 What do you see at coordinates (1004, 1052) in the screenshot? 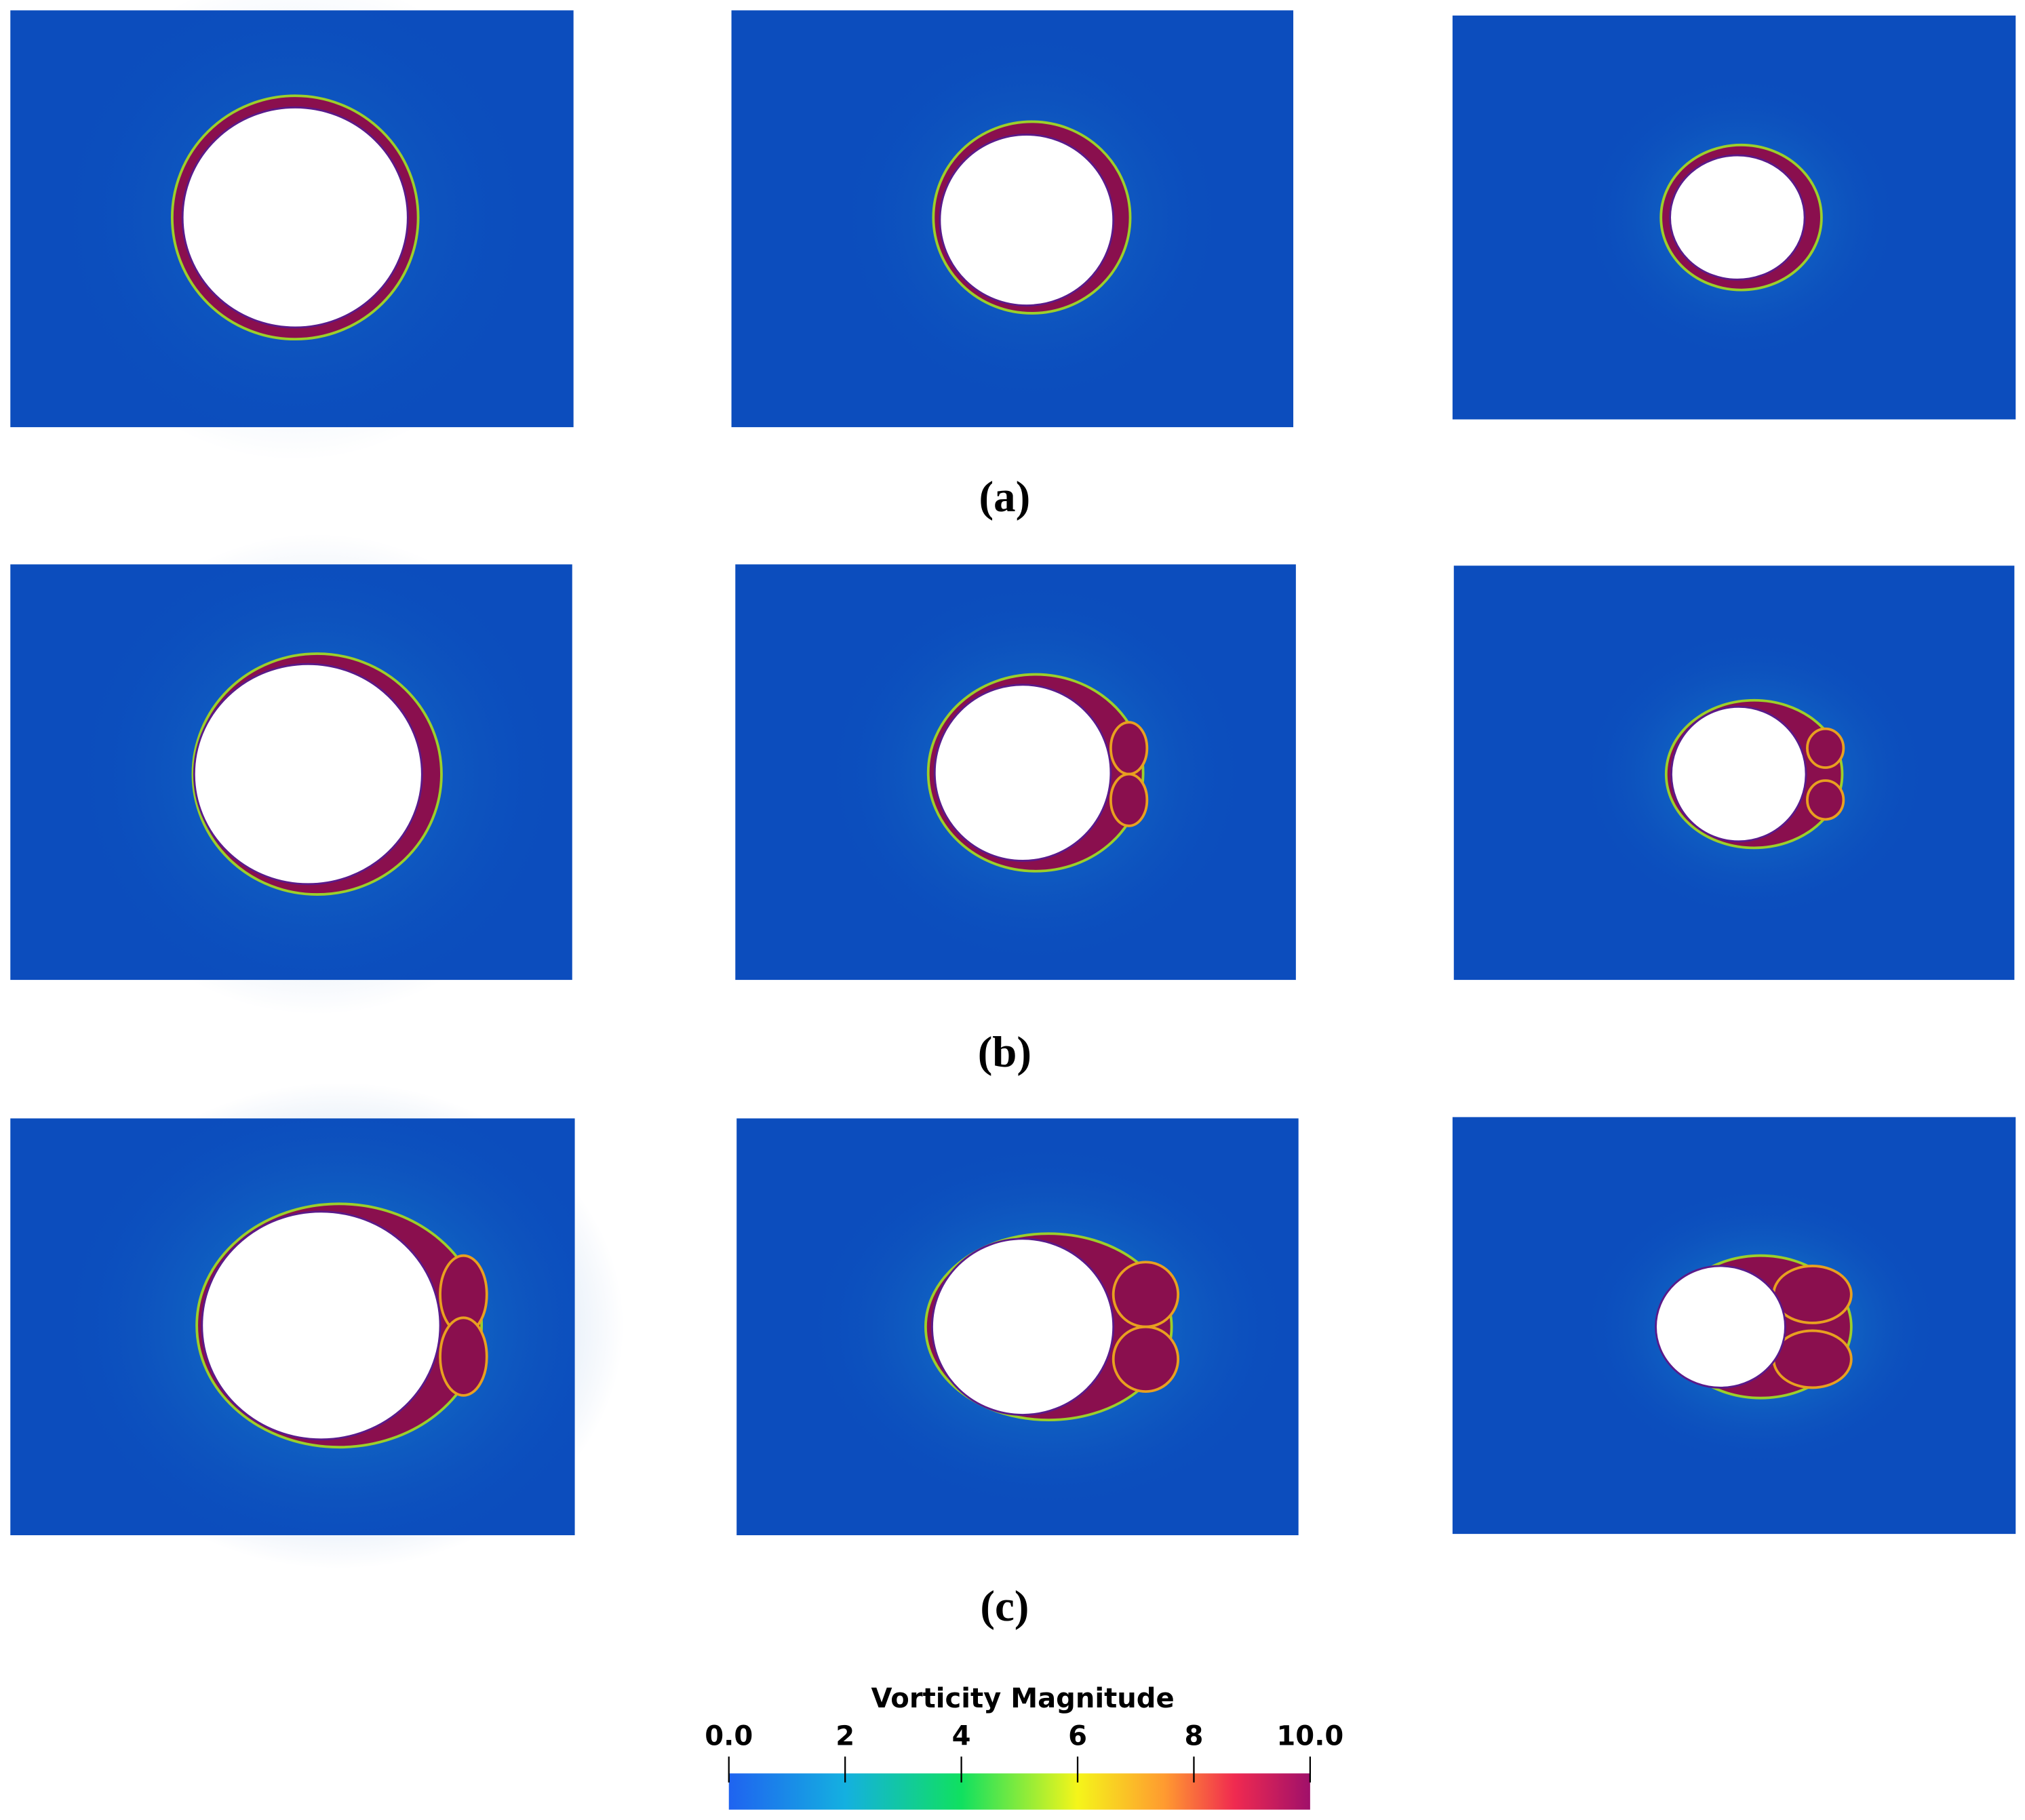
I see `caption: (b)` at bounding box center [1004, 1052].